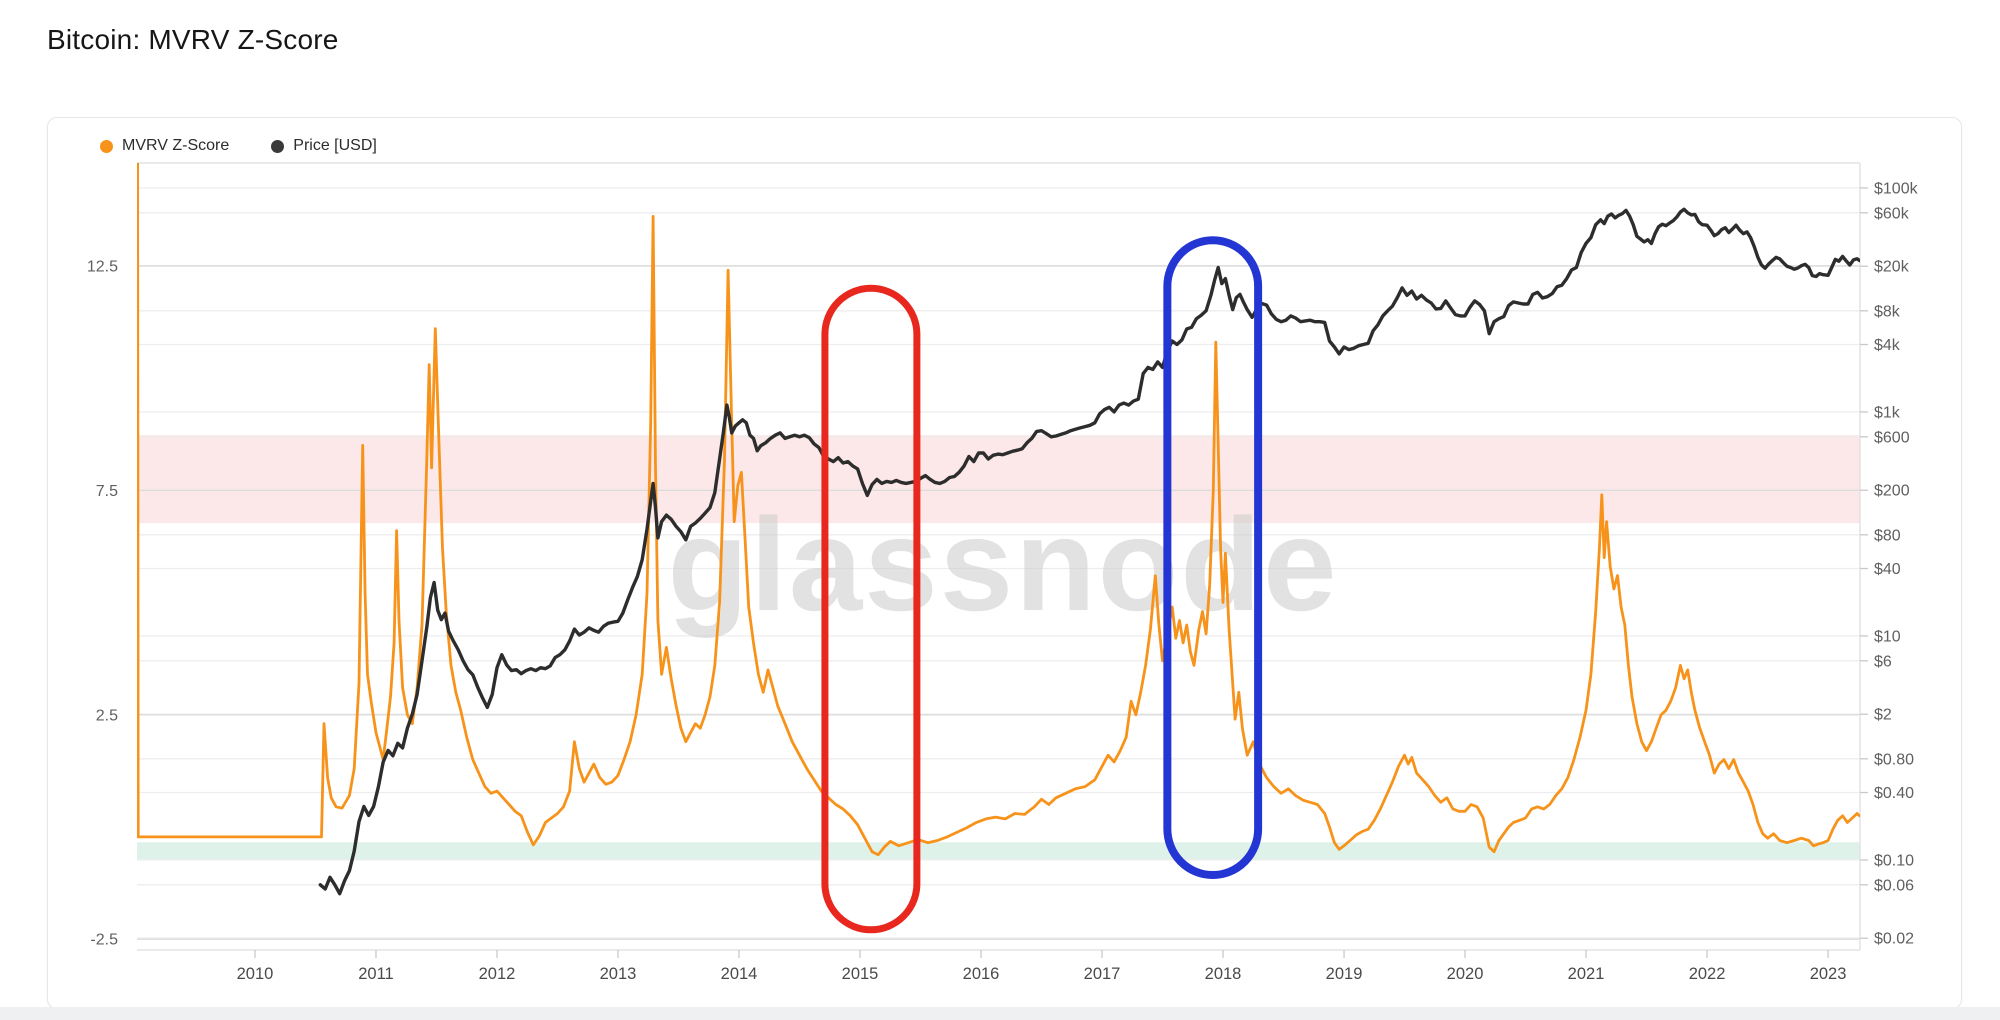 The width and height of the screenshot is (2000, 1020). Describe the element at coordinates (104, 940) in the screenshot. I see `y-left-tick-label: -2.5` at that location.